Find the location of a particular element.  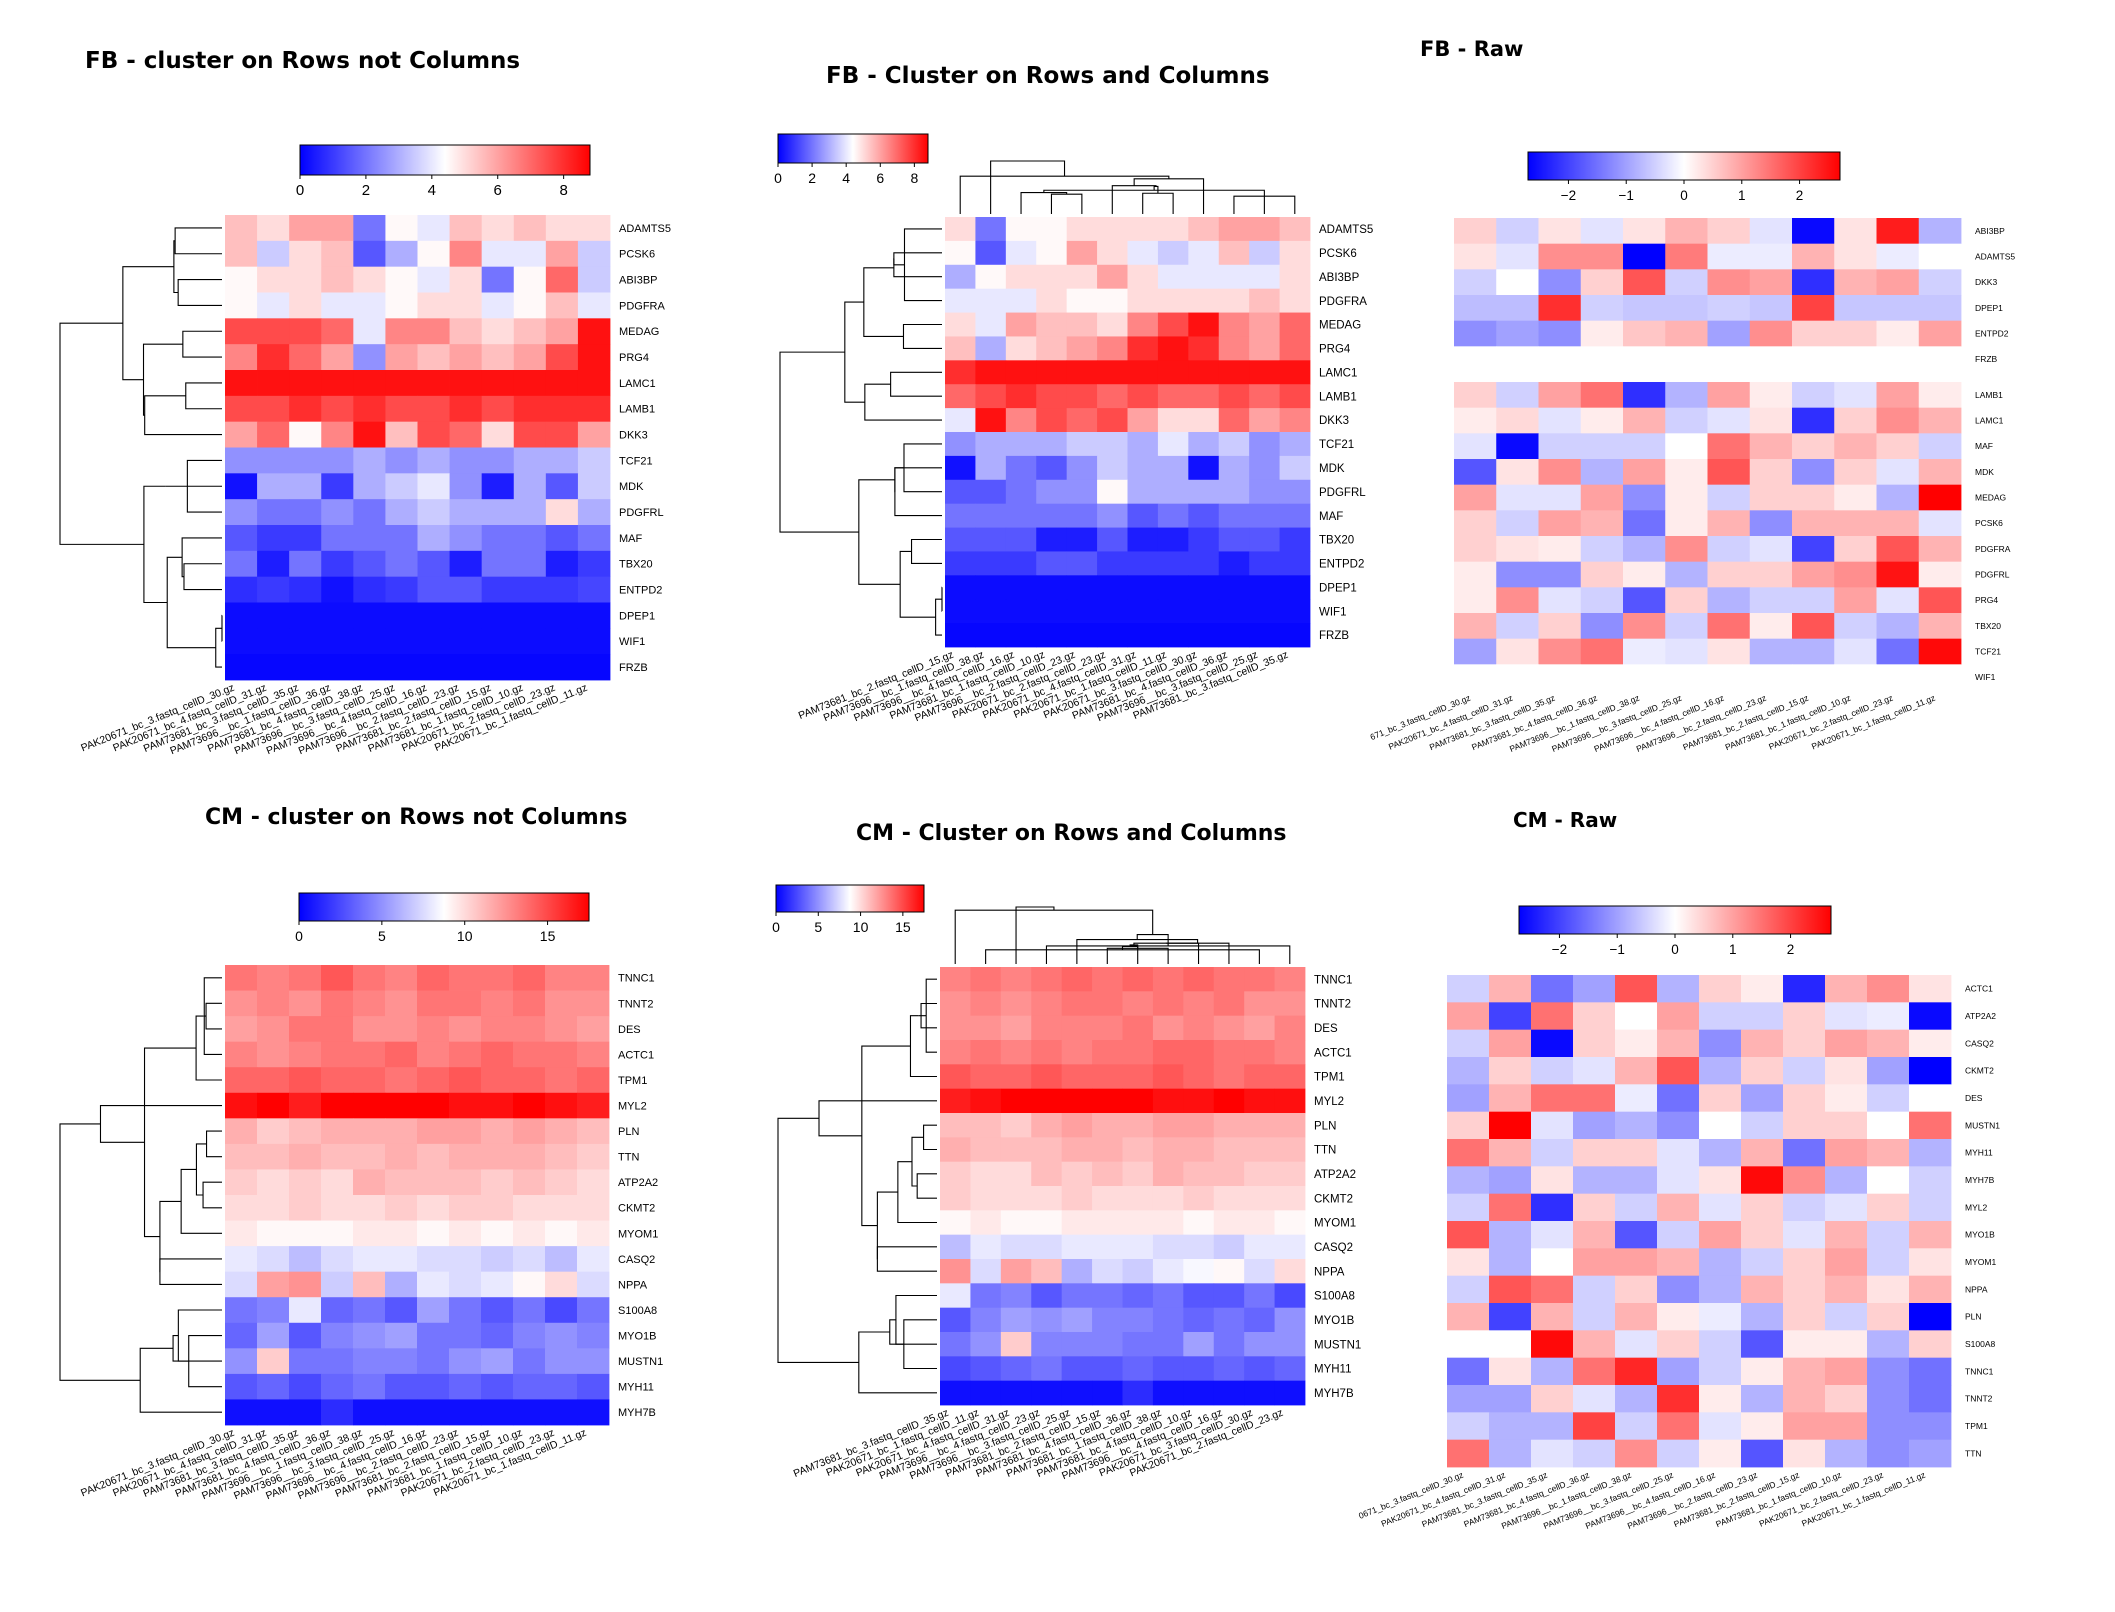

row-label: DKK3 is located at coordinates (1334, 421).